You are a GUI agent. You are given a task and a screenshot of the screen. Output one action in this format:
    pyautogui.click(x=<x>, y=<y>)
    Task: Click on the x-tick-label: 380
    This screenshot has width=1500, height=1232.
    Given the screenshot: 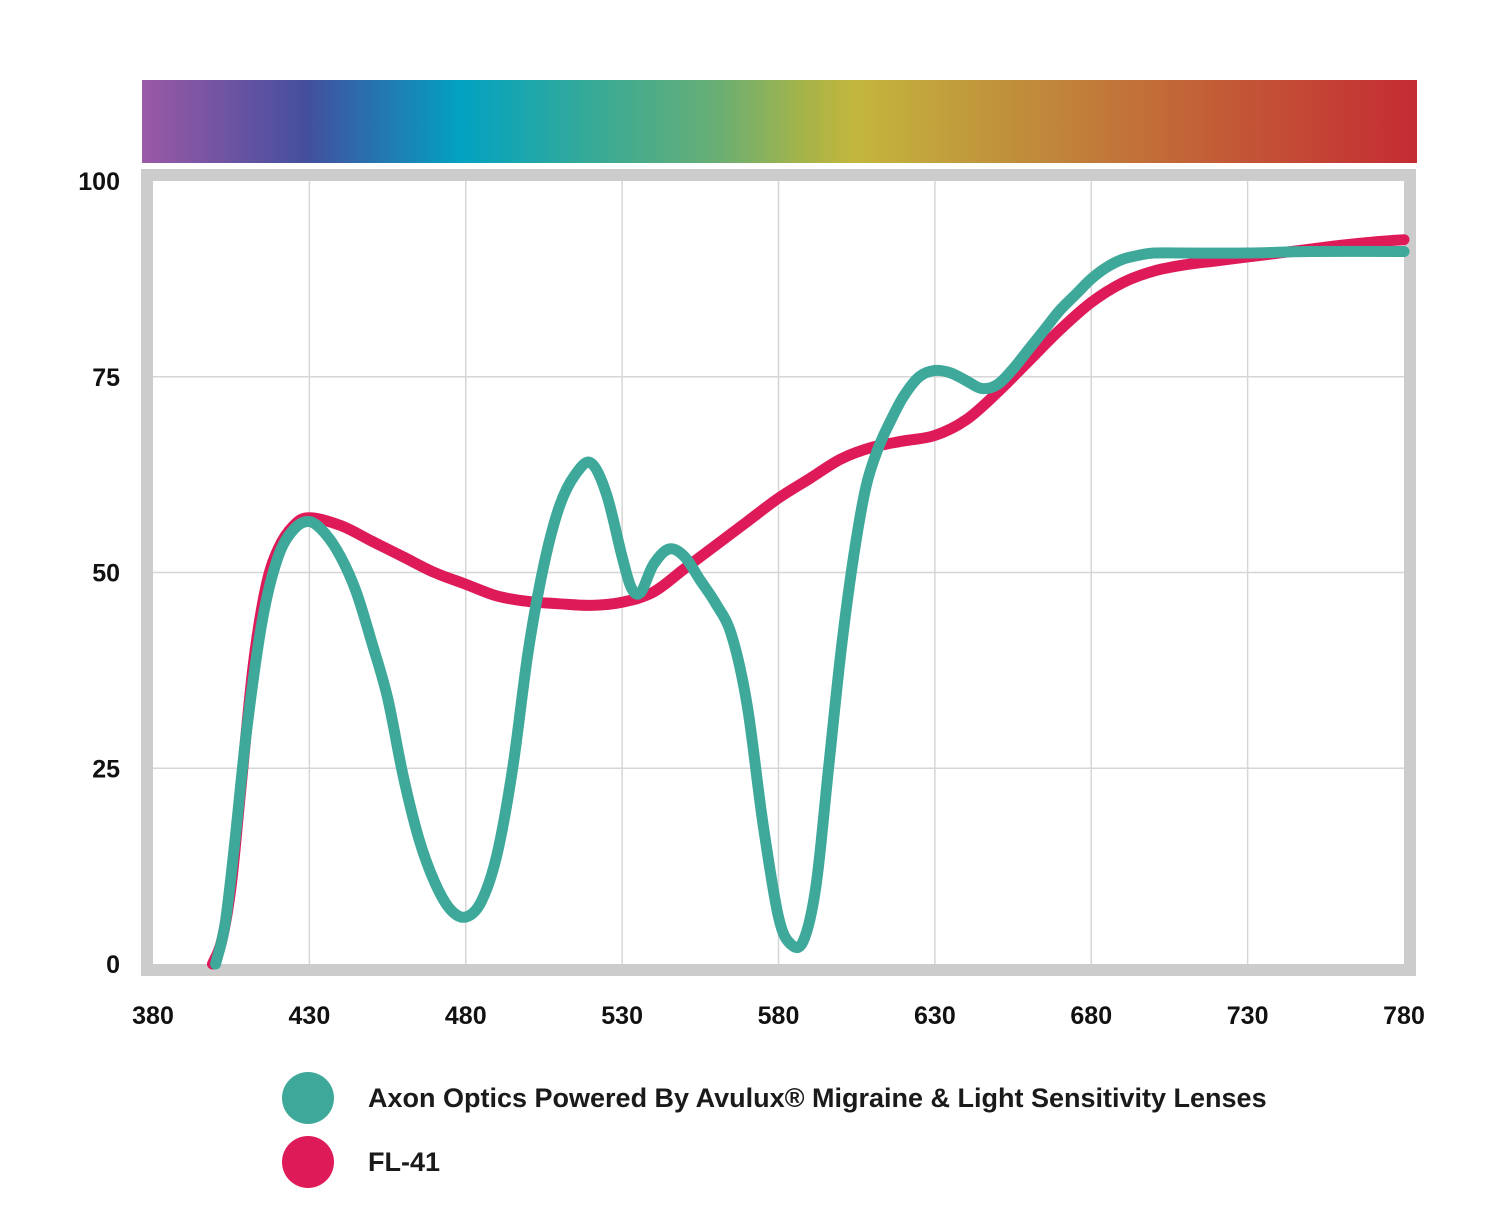 What is the action you would take?
    pyautogui.click(x=153, y=1016)
    